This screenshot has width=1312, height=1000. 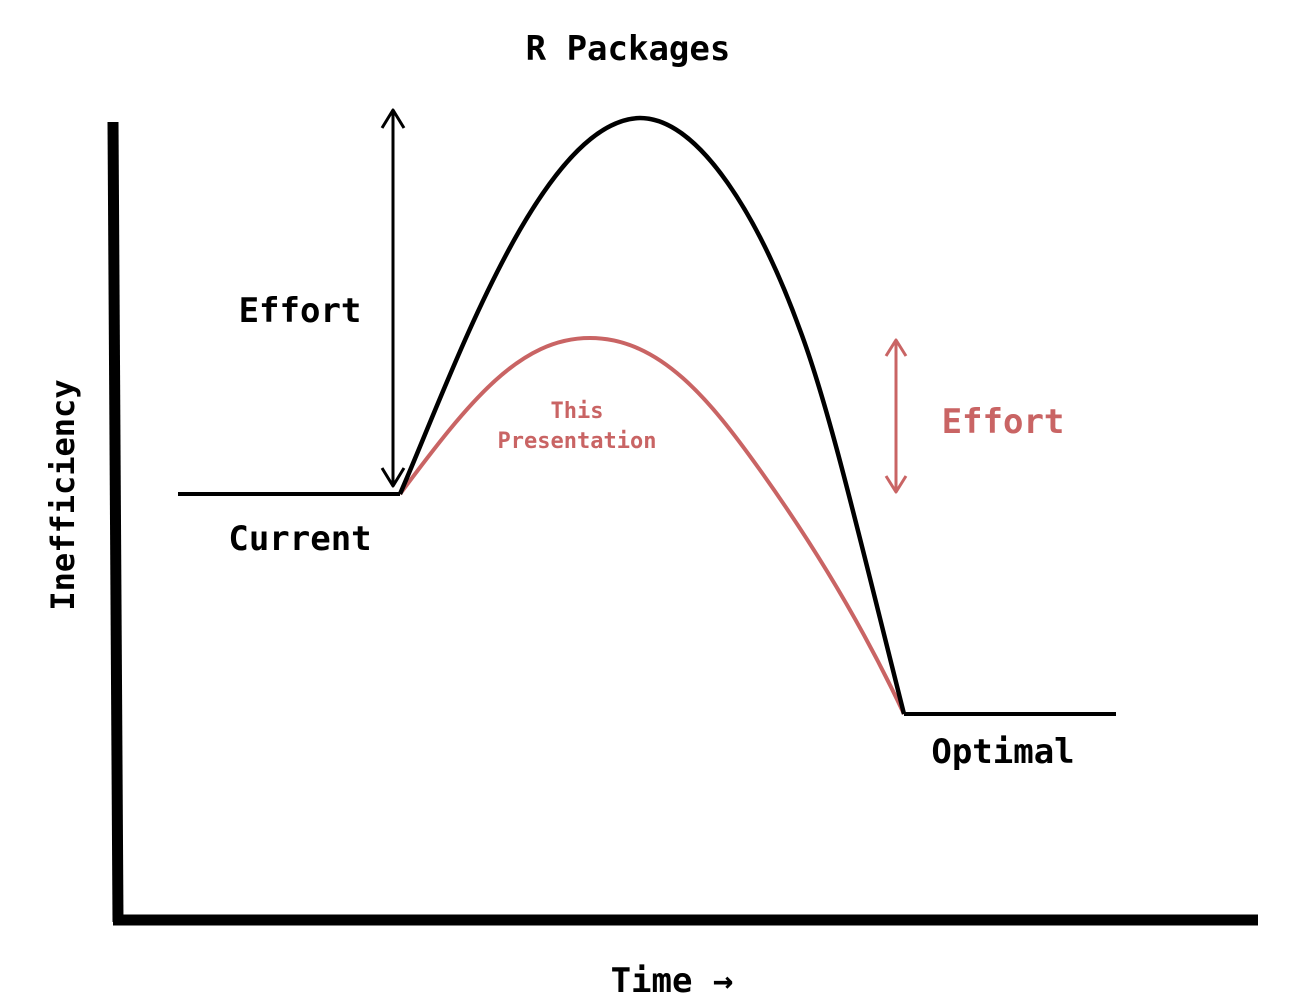 What do you see at coordinates (628, 49) in the screenshot?
I see `diagram-title: R Packages` at bounding box center [628, 49].